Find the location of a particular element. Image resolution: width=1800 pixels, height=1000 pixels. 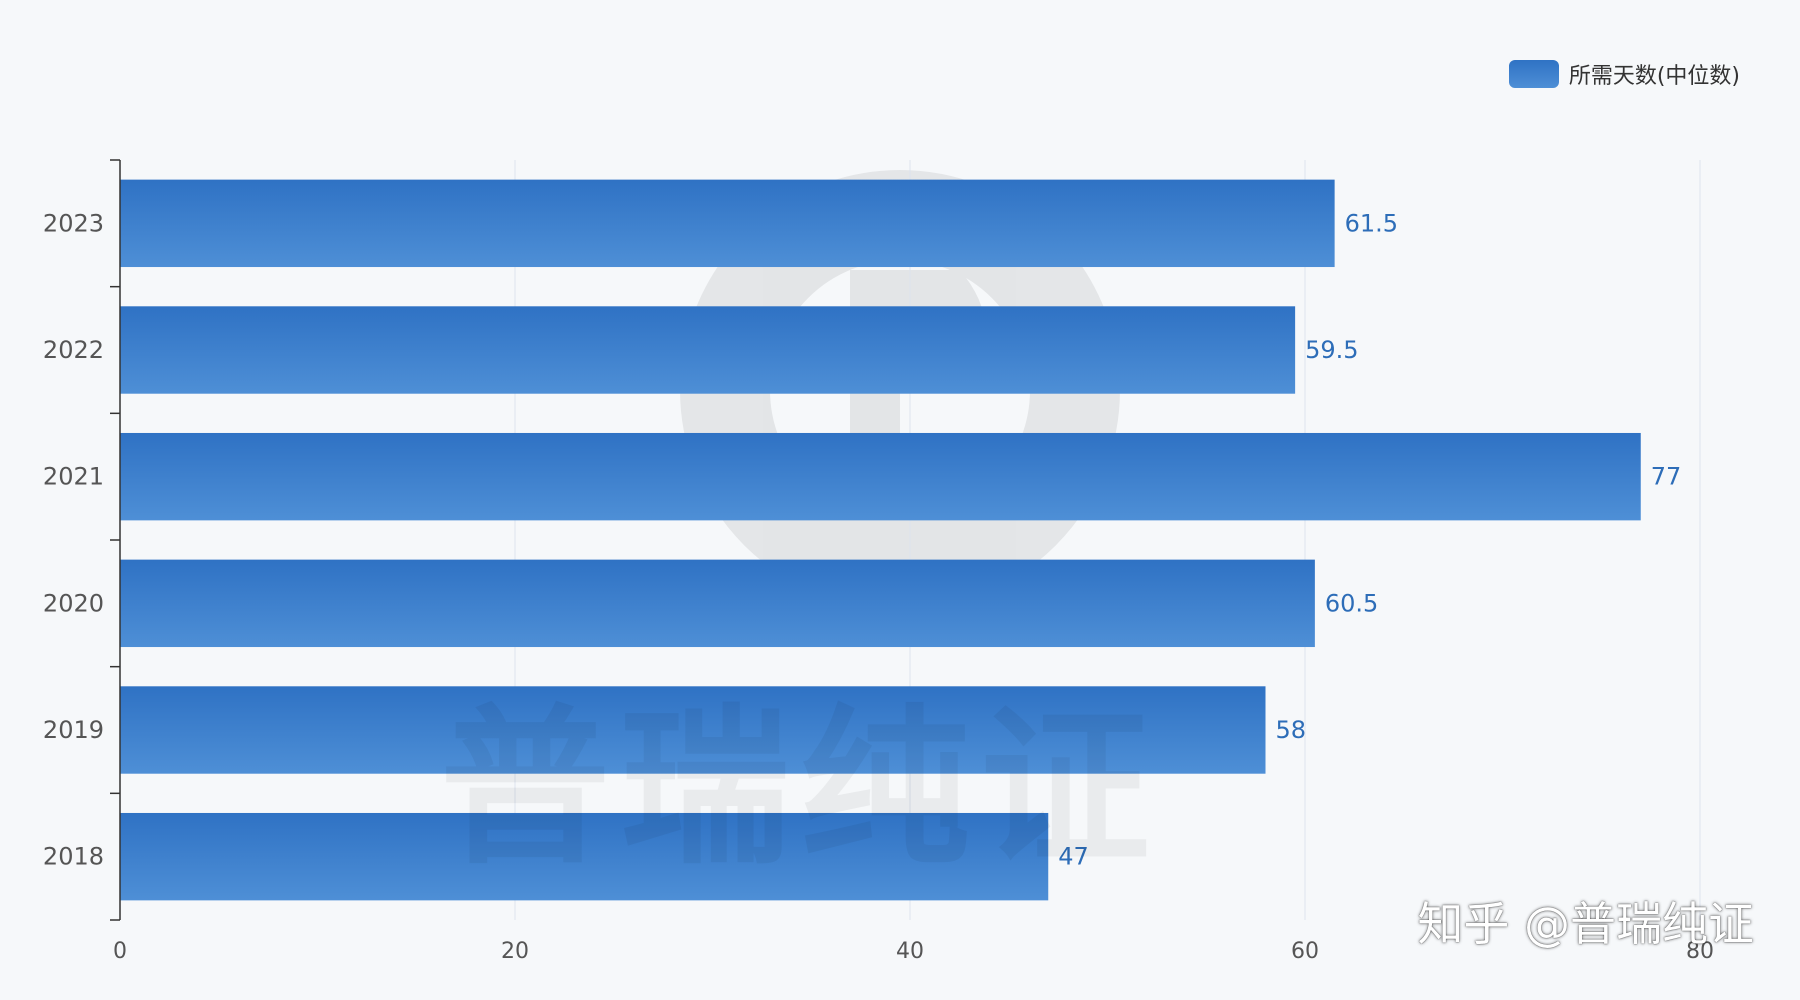

legend-swatch is located at coordinates (1533, 74).